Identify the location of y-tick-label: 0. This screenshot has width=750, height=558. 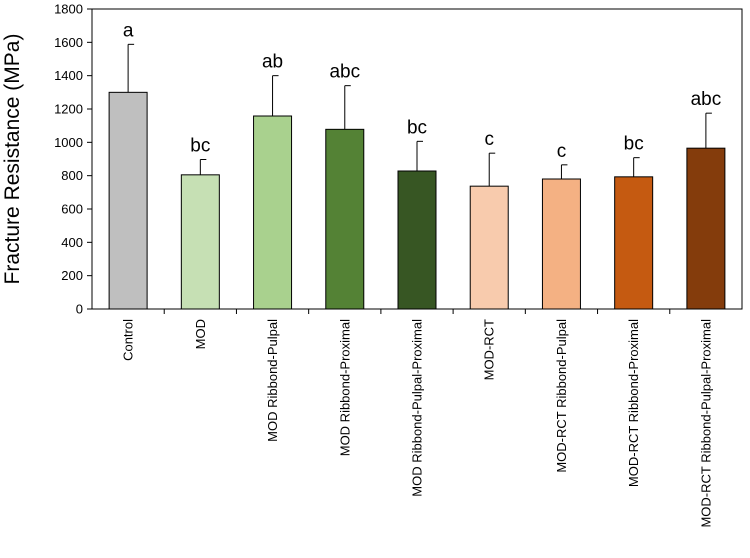
(79, 309).